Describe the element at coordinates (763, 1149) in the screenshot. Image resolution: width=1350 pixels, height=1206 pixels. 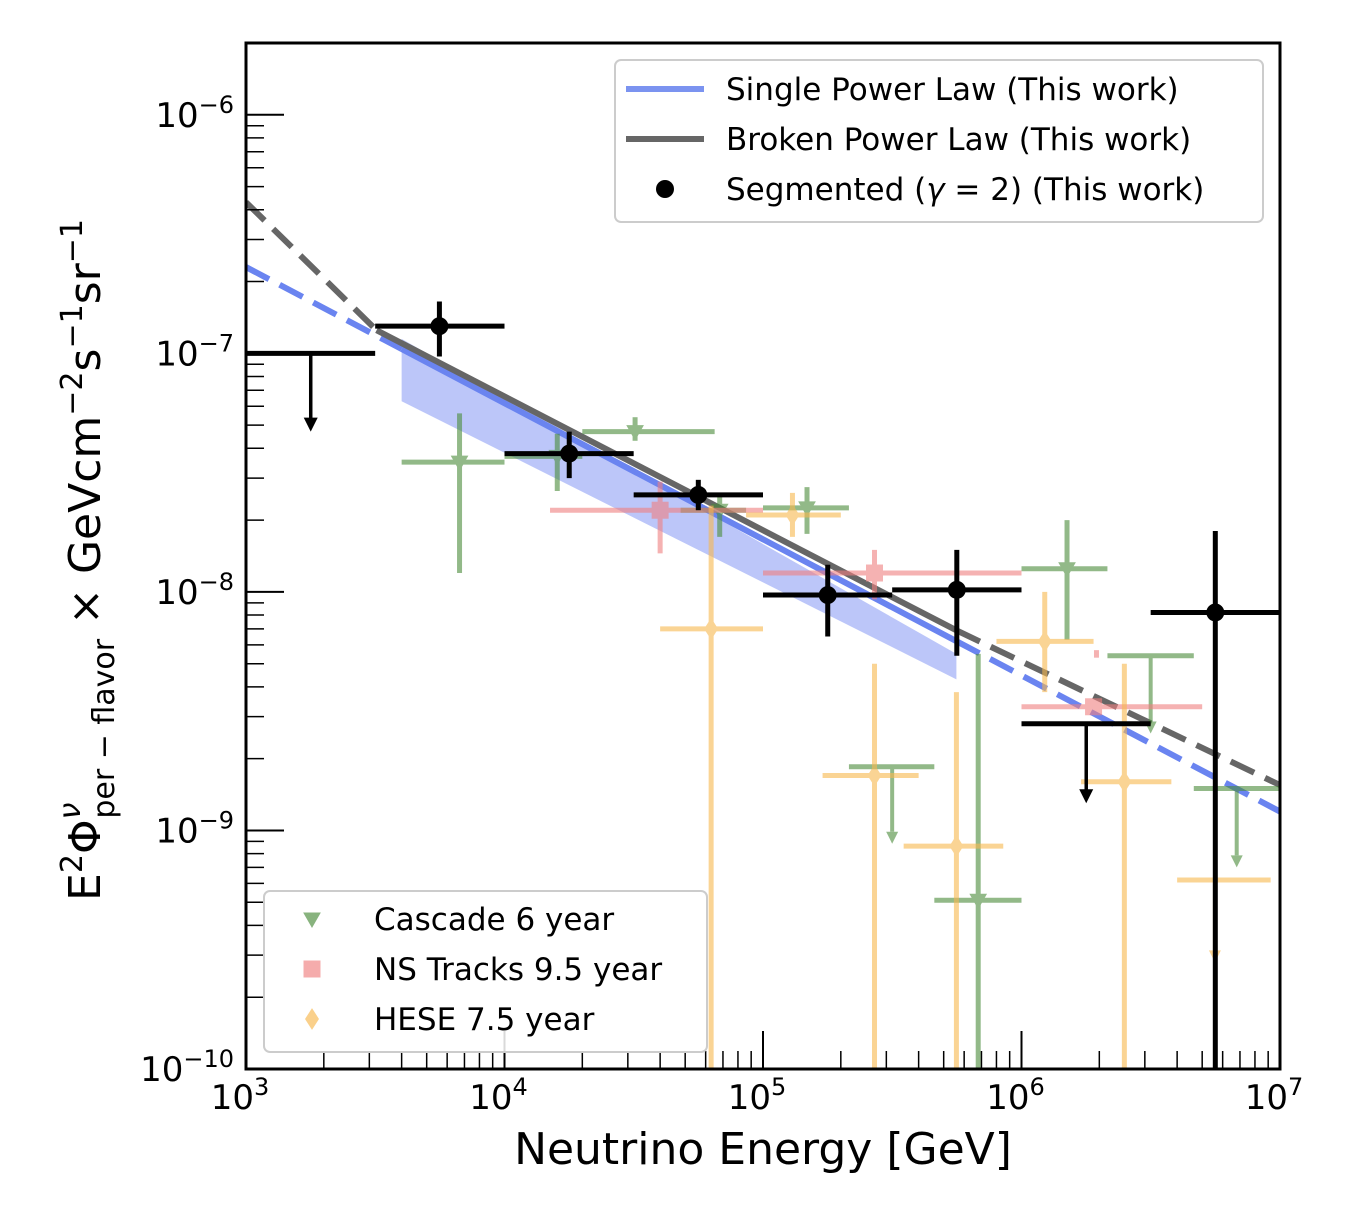
I see `x-axis-title: Neutrino Energy [GeV]` at that location.